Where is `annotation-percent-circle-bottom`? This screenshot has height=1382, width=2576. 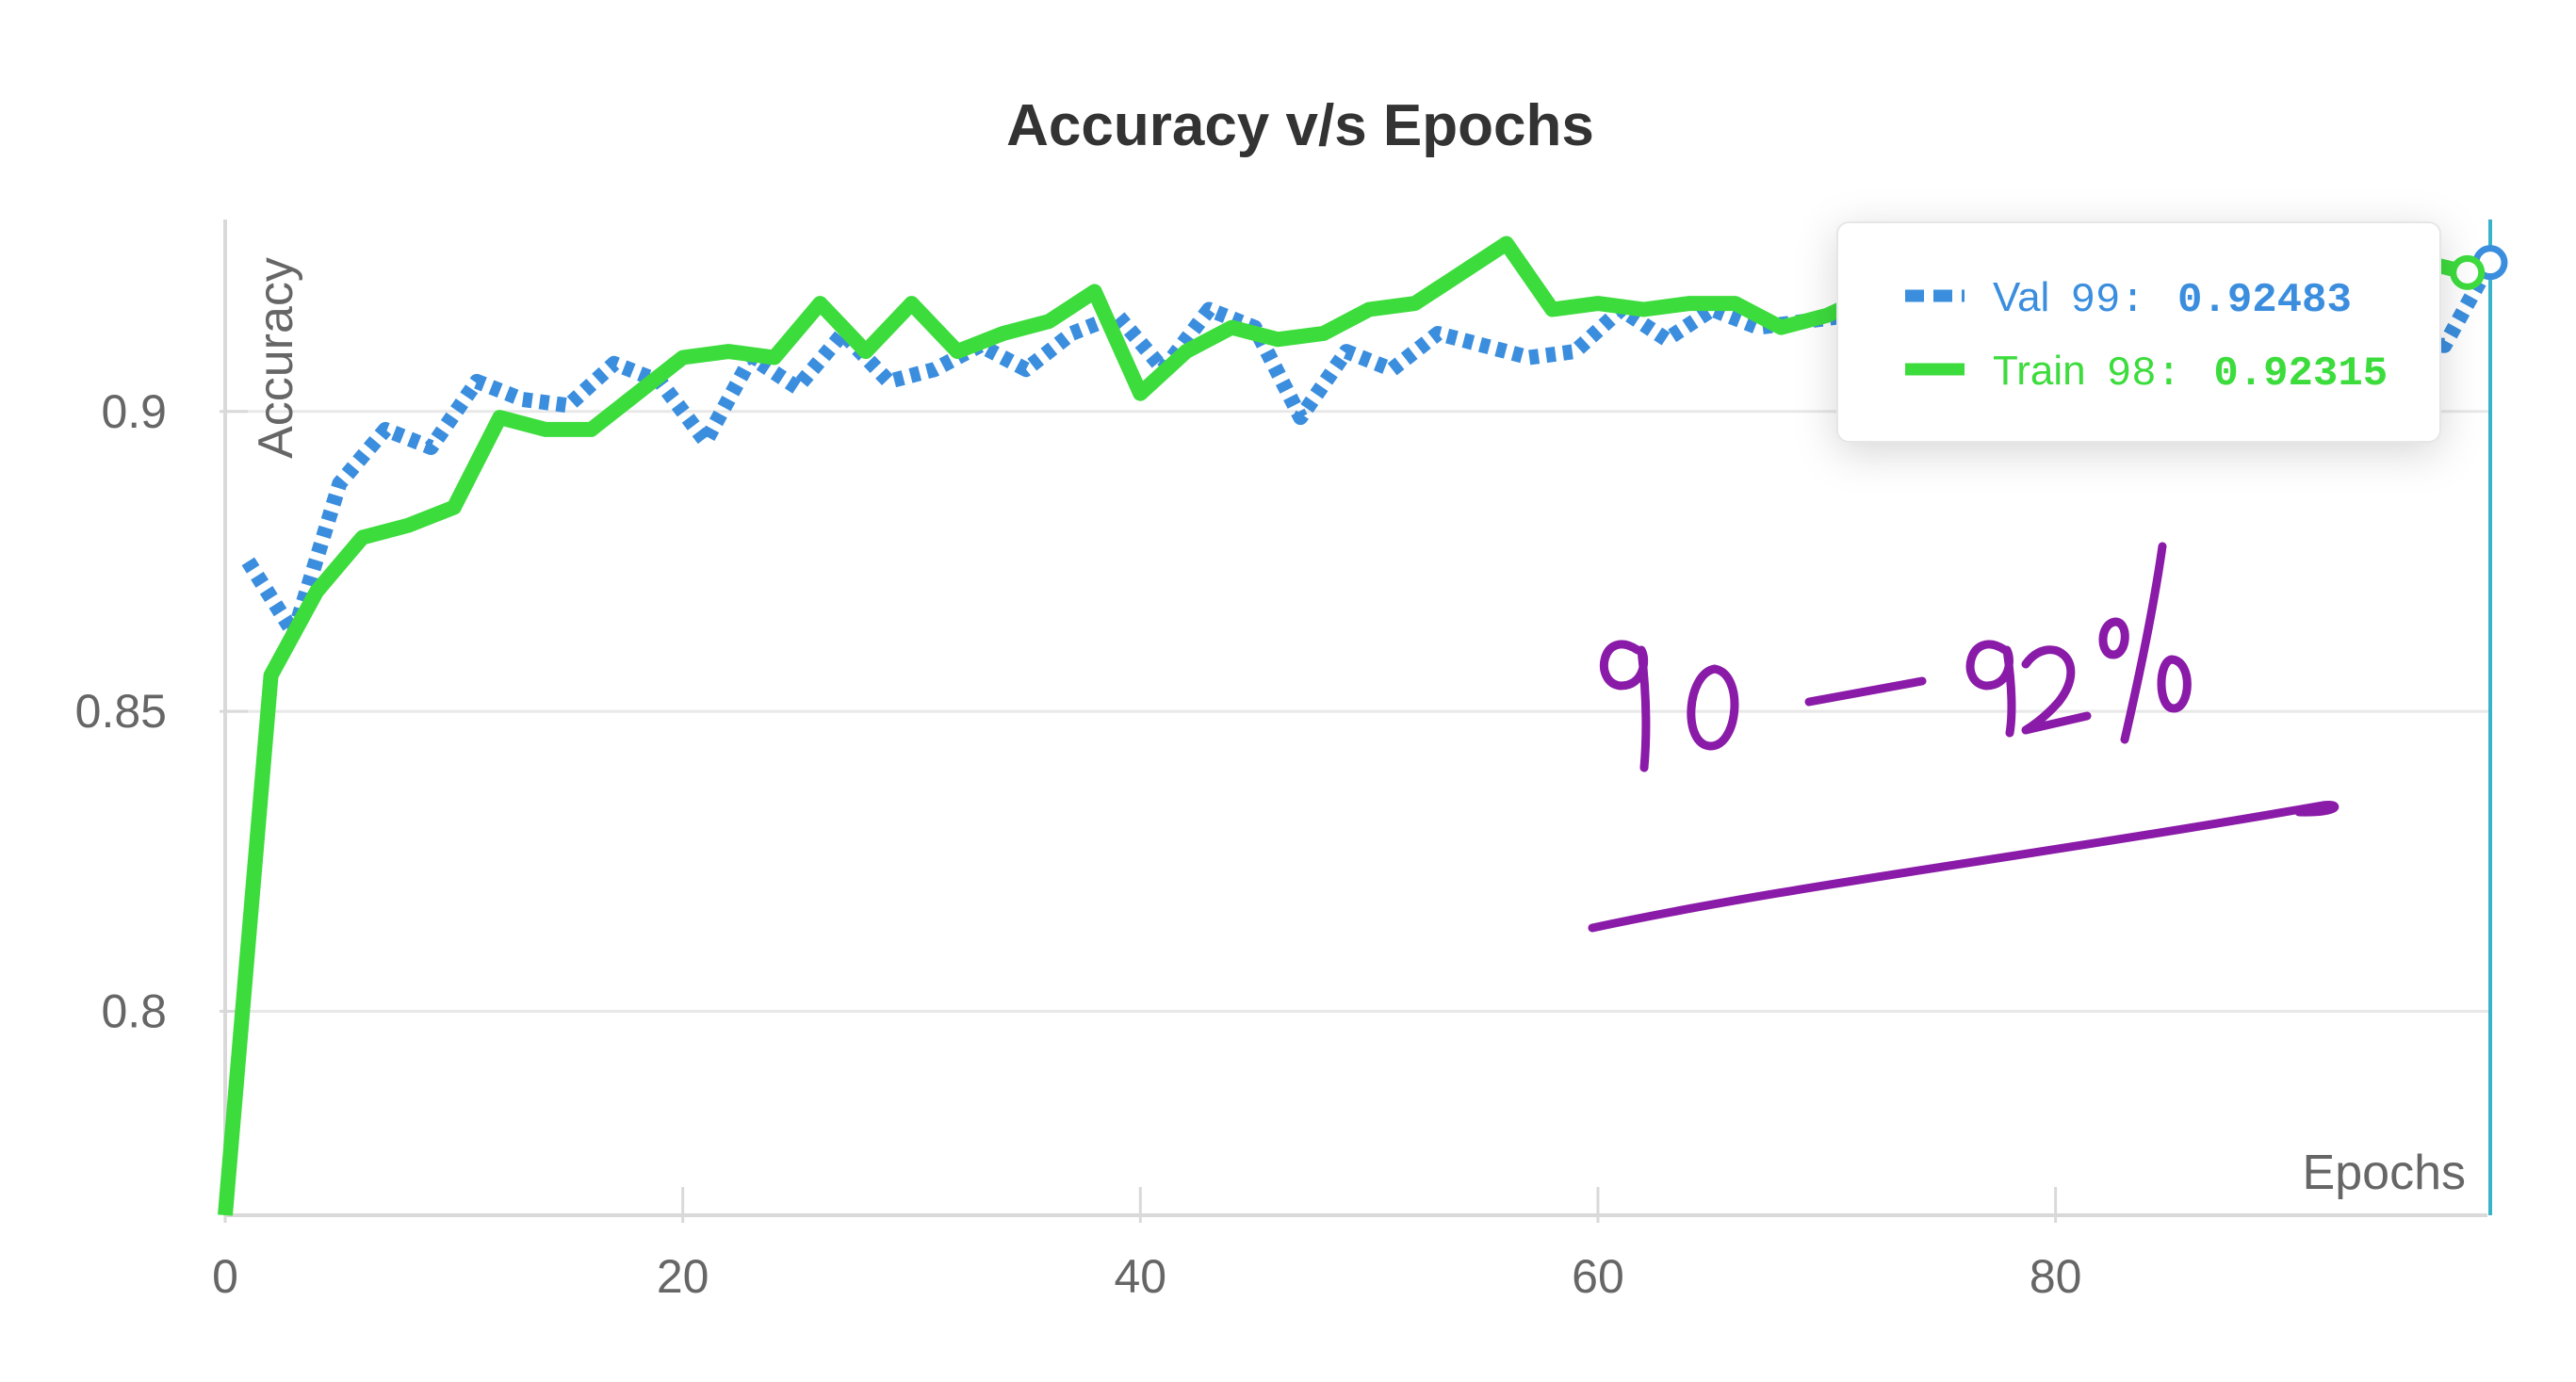 annotation-percent-circle-bottom is located at coordinates (2174, 684).